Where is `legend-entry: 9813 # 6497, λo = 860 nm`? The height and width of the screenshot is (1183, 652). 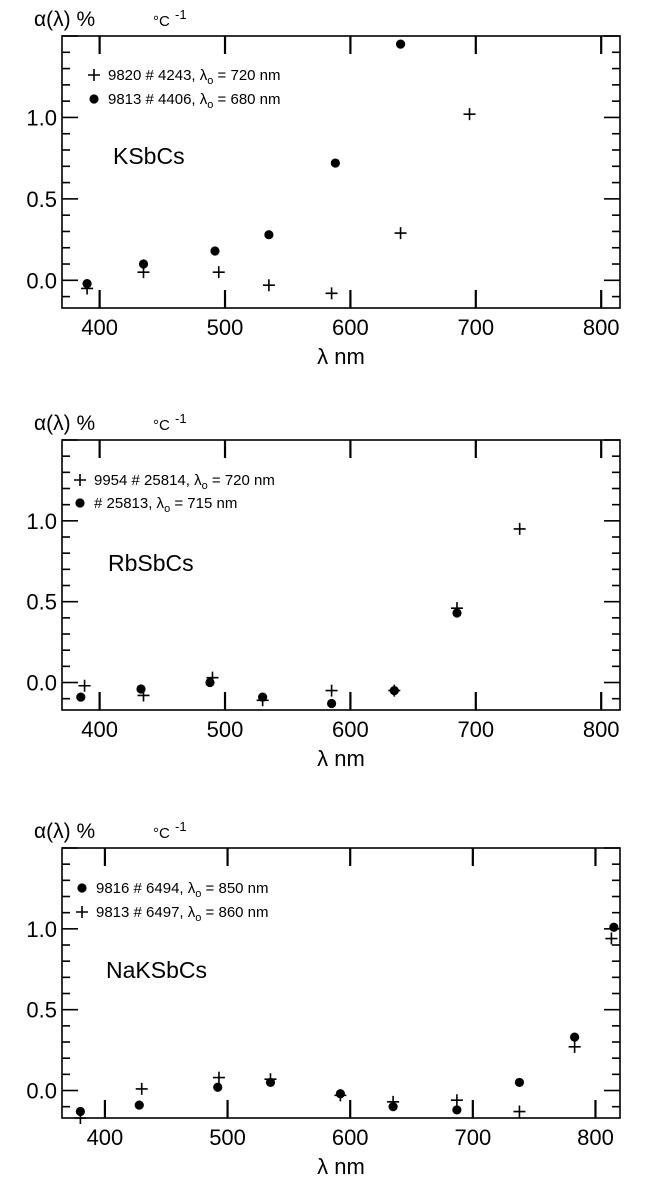
legend-entry: 9813 # 6497, λo = 860 nm is located at coordinates (182, 914).